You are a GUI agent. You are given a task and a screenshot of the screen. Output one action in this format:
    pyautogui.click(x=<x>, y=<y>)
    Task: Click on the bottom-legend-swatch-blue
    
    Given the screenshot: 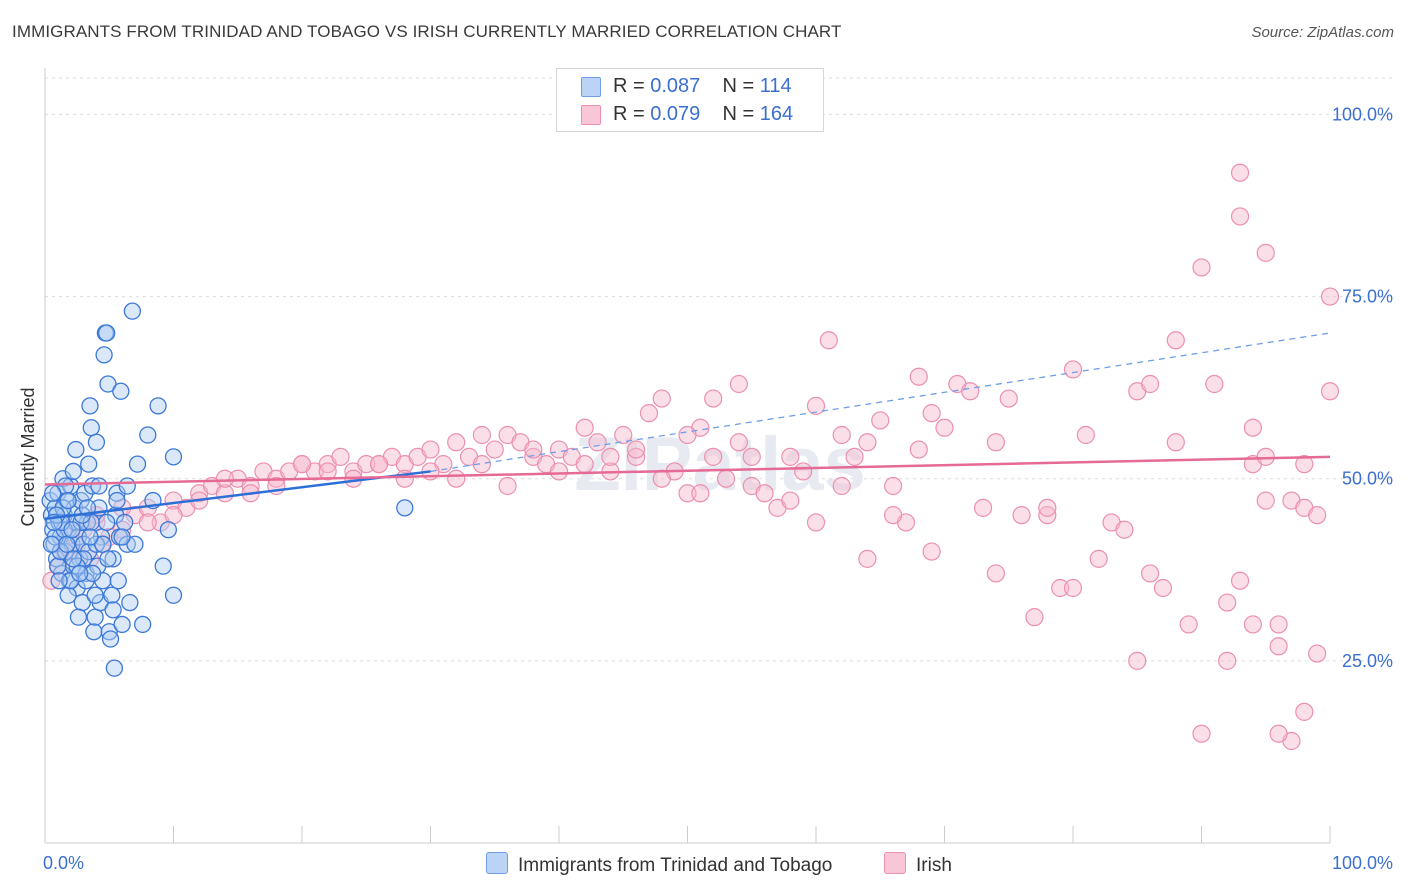 What is the action you would take?
    pyautogui.click(x=497, y=863)
    